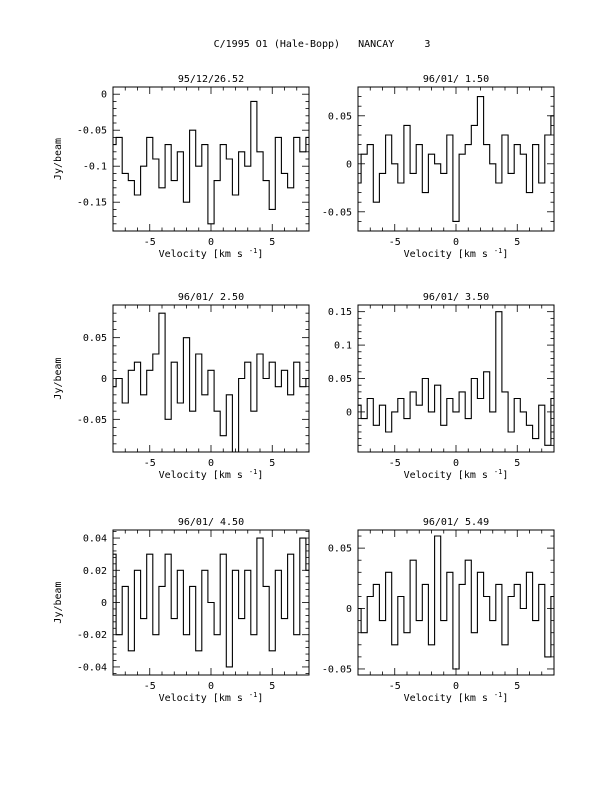 Image resolution: width=612 pixels, height=792 pixels. What do you see at coordinates (322, 44) in the screenshot?
I see `page-title: C/1995 O1 (Hale-Bopp) NANCAY 3` at bounding box center [322, 44].